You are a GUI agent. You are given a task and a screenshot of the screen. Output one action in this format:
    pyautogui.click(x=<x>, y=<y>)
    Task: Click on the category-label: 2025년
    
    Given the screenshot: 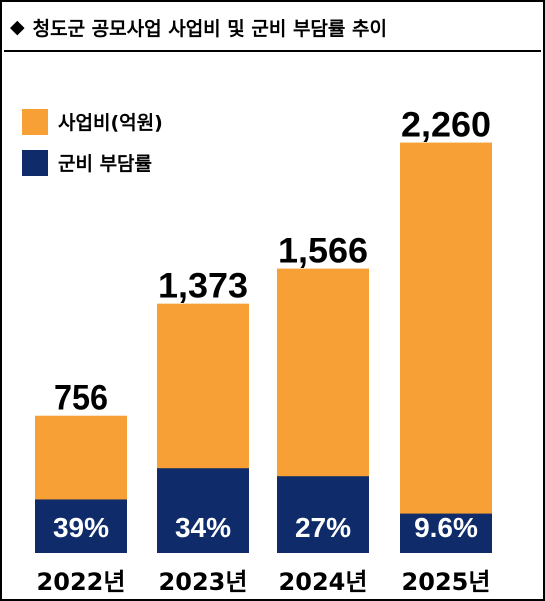 What is the action you would take?
    pyautogui.click(x=446, y=582)
    